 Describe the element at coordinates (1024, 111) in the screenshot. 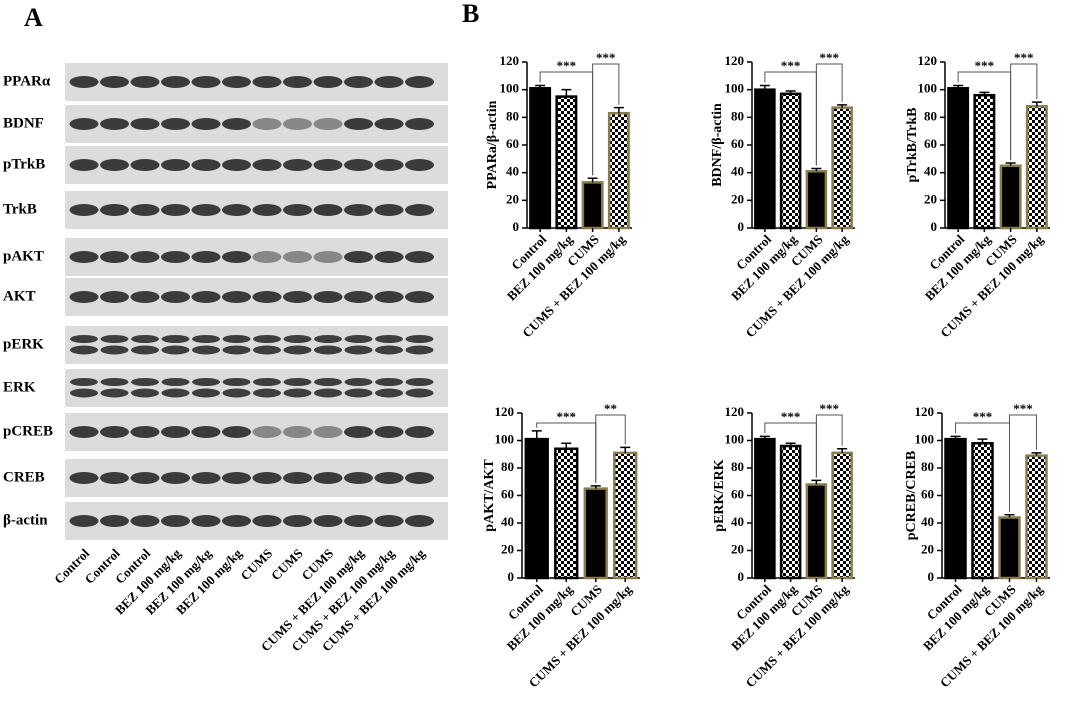

I see `significance-bracket` at that location.